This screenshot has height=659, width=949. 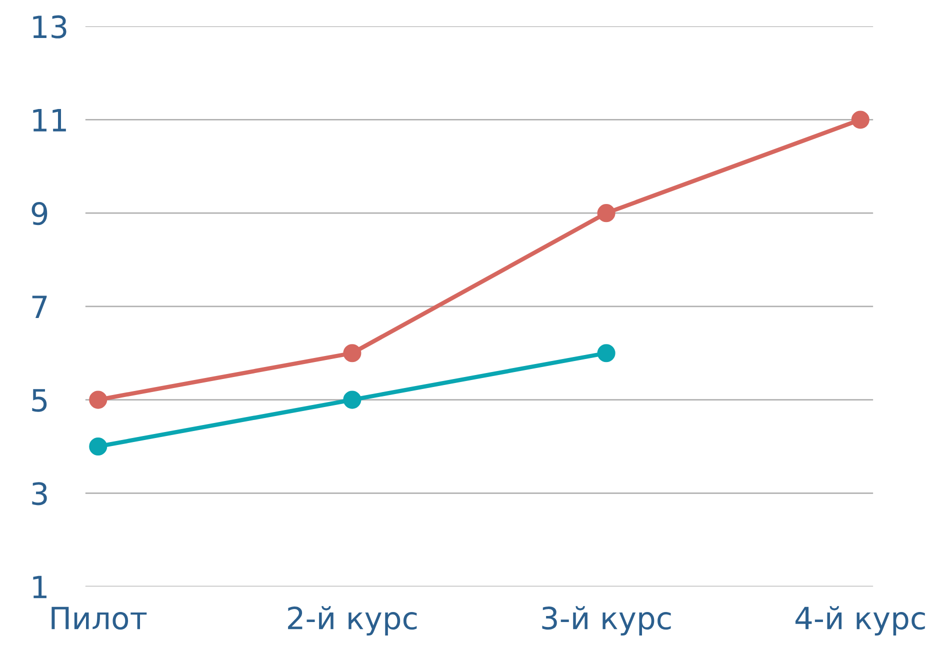 What do you see at coordinates (39, 400) in the screenshot?
I see `y-tick-label: 5` at bounding box center [39, 400].